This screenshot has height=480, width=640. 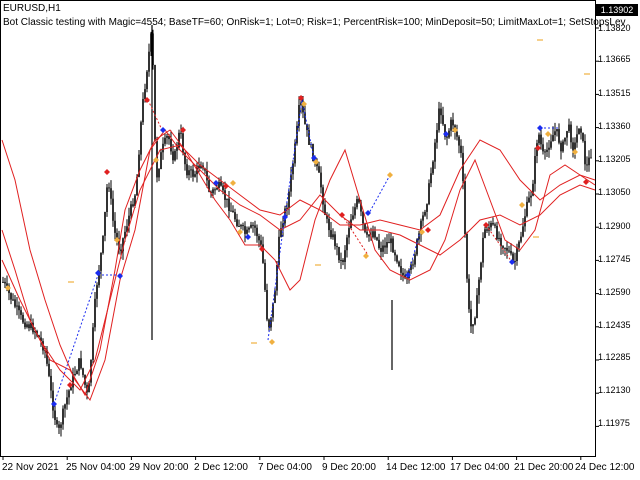 I want to click on date-label: 7 Dec 04:00, so click(x=285, y=467).